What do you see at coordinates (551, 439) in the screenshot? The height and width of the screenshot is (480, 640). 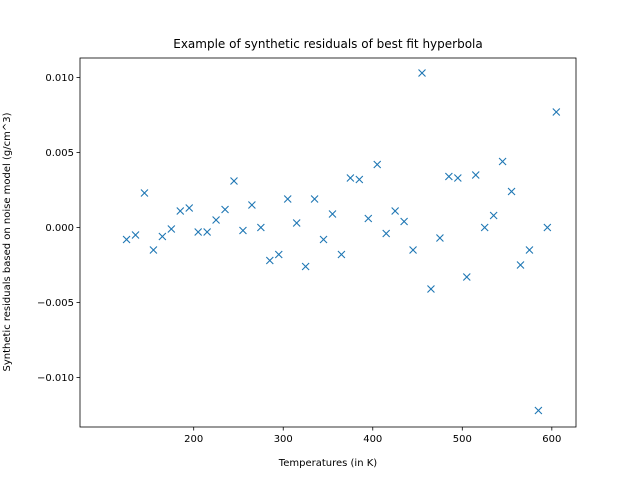 I see `x-tick-label: 600` at bounding box center [551, 439].